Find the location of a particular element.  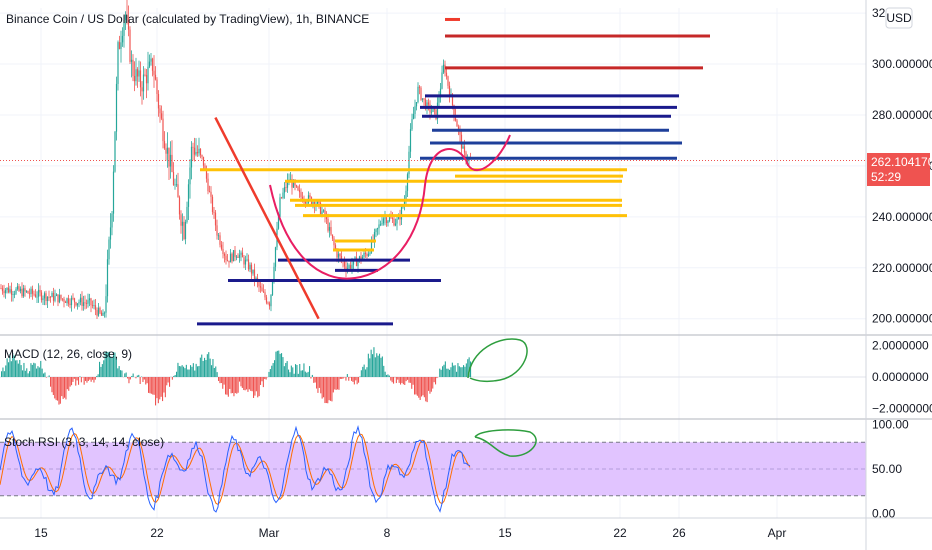

time-tick-label: Apr is located at coordinates (777, 533).